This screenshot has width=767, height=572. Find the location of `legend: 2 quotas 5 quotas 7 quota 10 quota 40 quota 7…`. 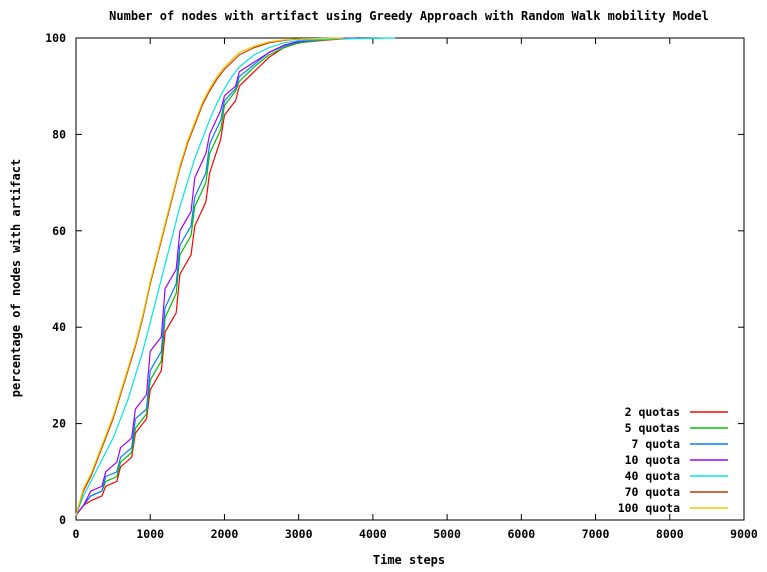

legend: 2 quotas 5 quotas 7 quota 10 quota 40 quota 7… is located at coordinates (673, 460).